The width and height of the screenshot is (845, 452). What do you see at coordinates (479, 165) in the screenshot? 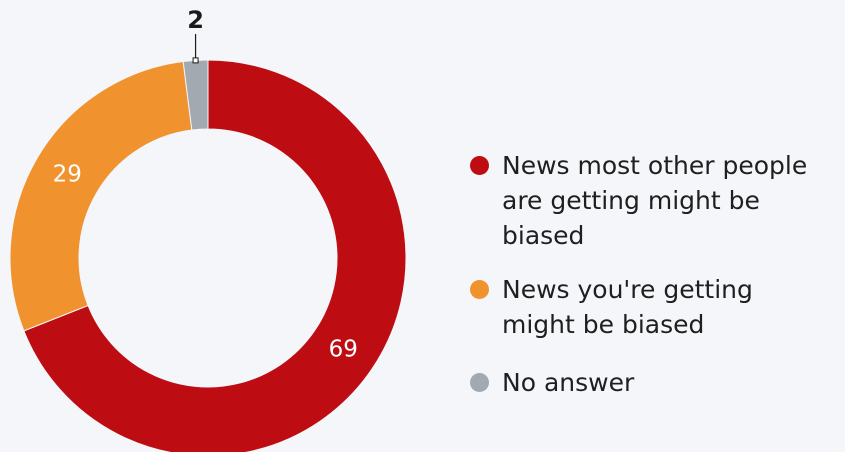
I see `legend-swatch-others-biased` at bounding box center [479, 165].